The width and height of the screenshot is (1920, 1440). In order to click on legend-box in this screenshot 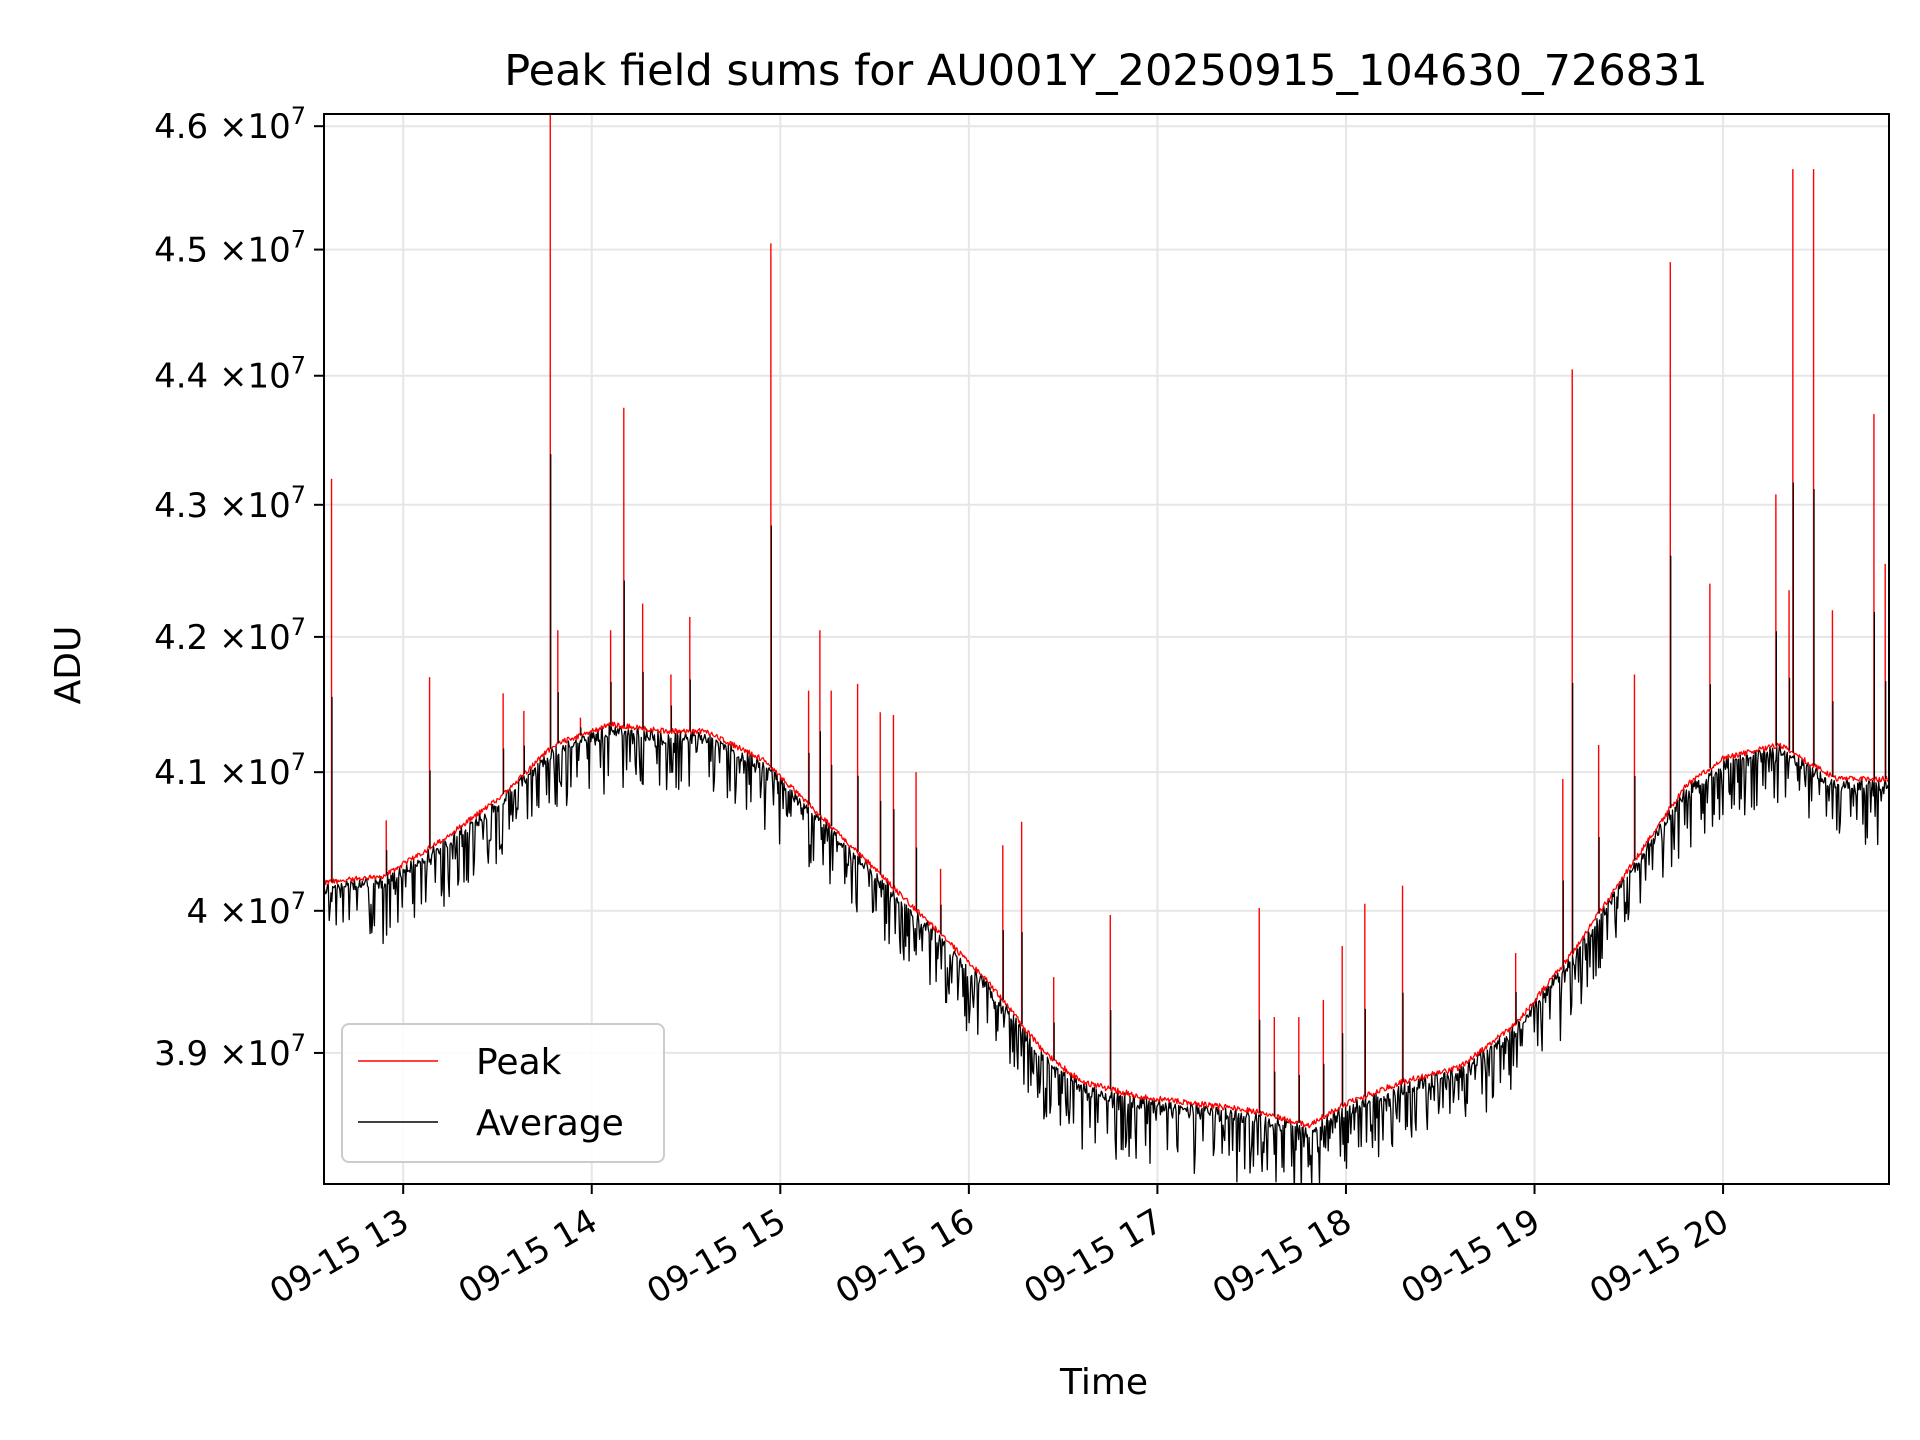, I will do `click(503, 1093)`.